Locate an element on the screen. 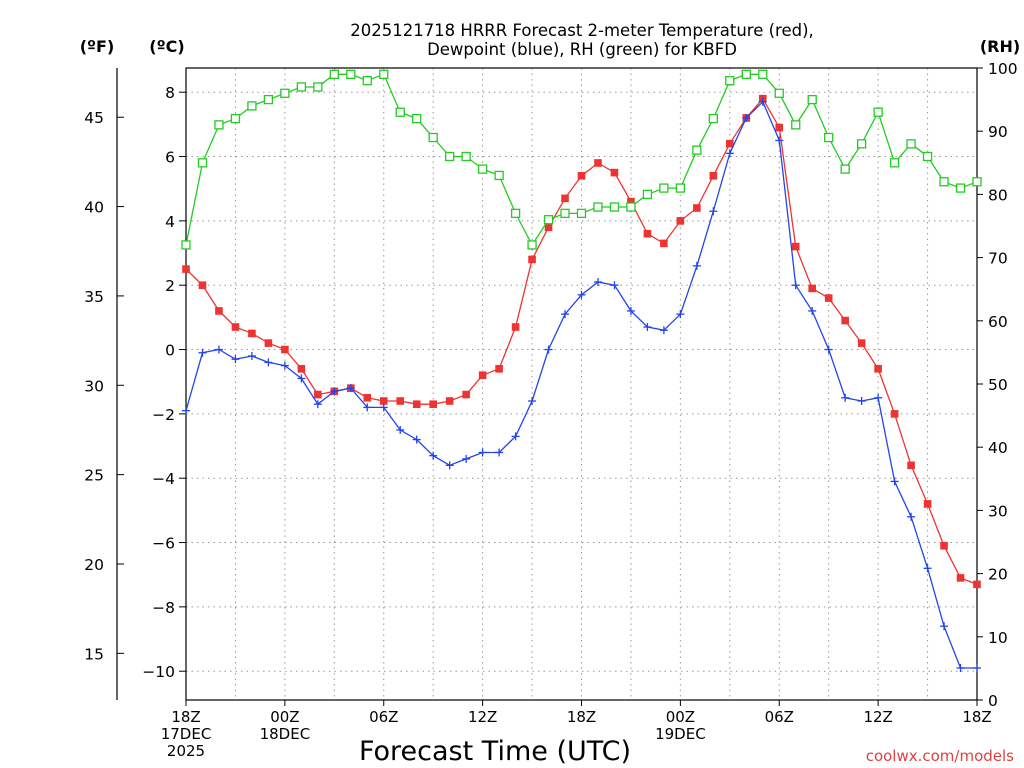 This screenshot has width=1024, height=768. x-tick-label: 12Z is located at coordinates (877, 717).